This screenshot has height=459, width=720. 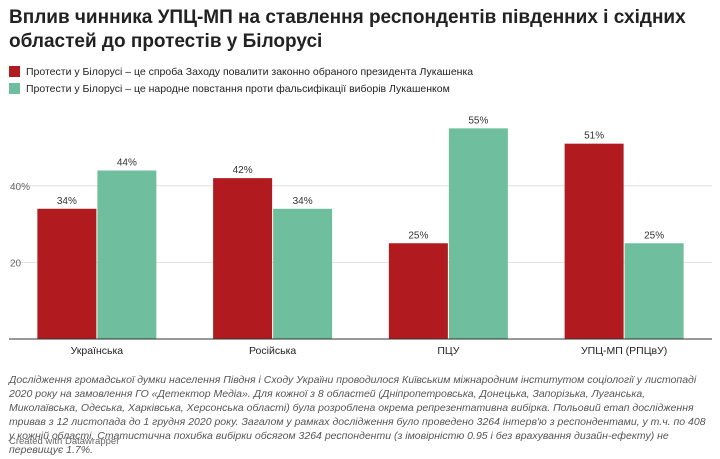 I want to click on data-label-0-1: 44%, so click(x=127, y=162).